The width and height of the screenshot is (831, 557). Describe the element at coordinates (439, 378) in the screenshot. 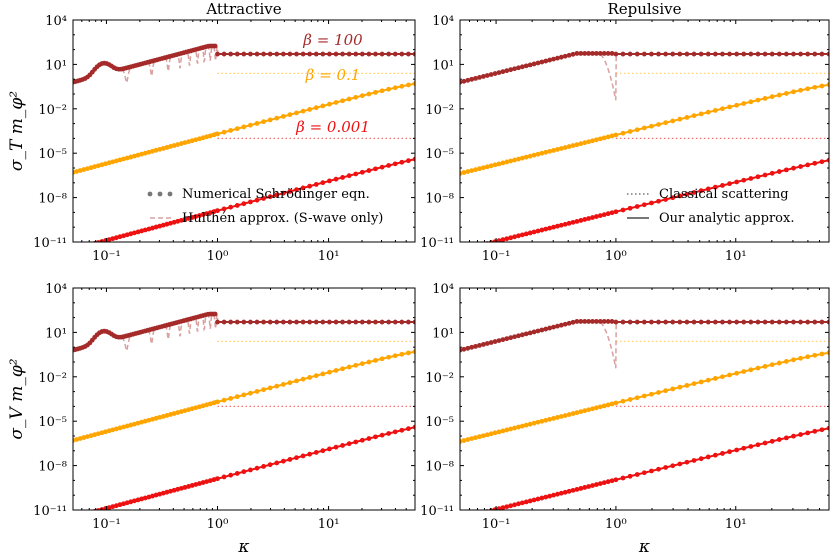

I see `y-tick-label: 10⁻²` at that location.